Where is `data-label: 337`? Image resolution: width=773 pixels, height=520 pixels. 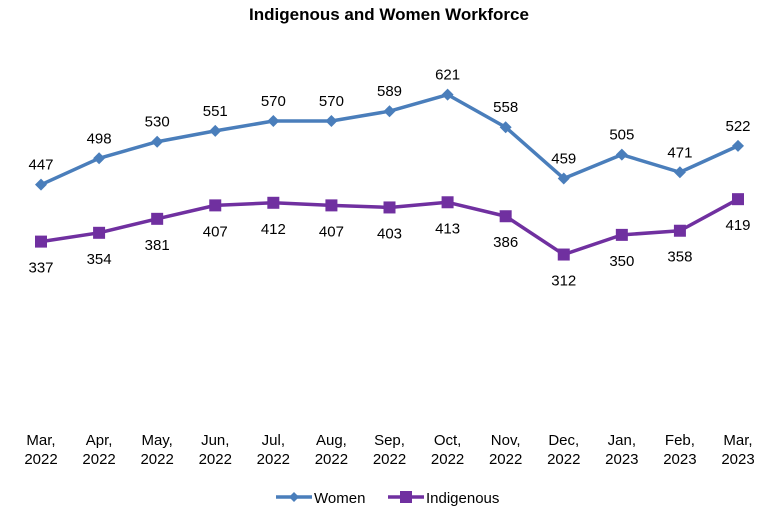 data-label: 337 is located at coordinates (40, 268).